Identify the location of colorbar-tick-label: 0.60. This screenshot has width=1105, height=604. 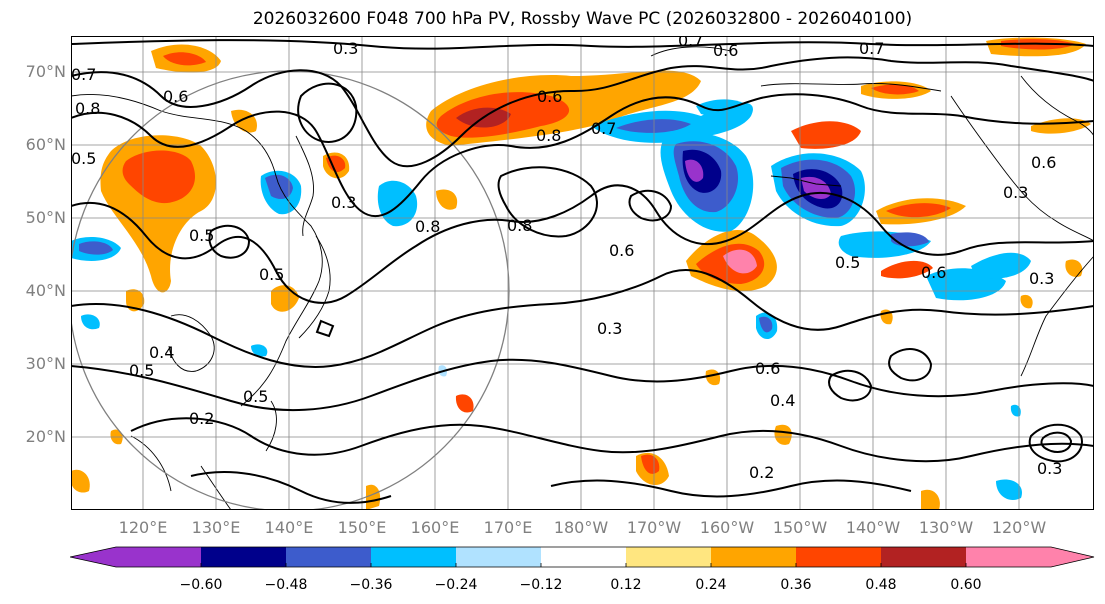
(966, 585).